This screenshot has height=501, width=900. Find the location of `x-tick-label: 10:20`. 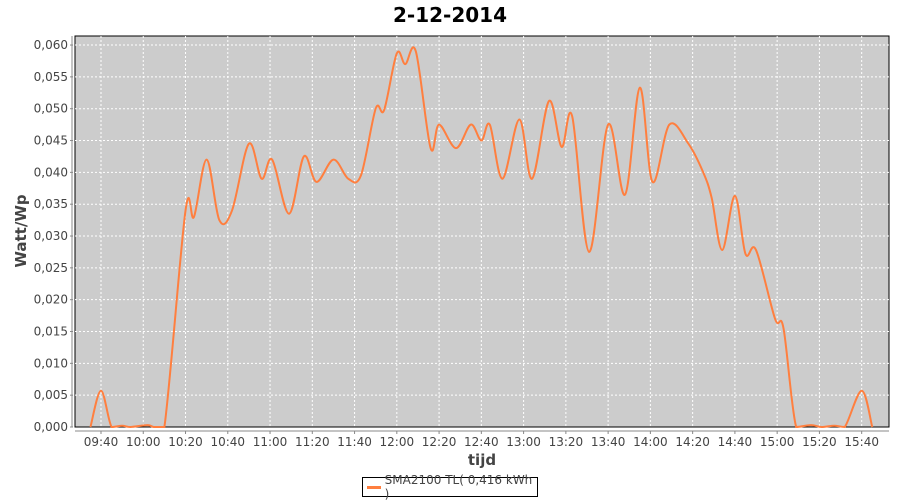

x-tick-label: 10:20 is located at coordinates (185, 442).